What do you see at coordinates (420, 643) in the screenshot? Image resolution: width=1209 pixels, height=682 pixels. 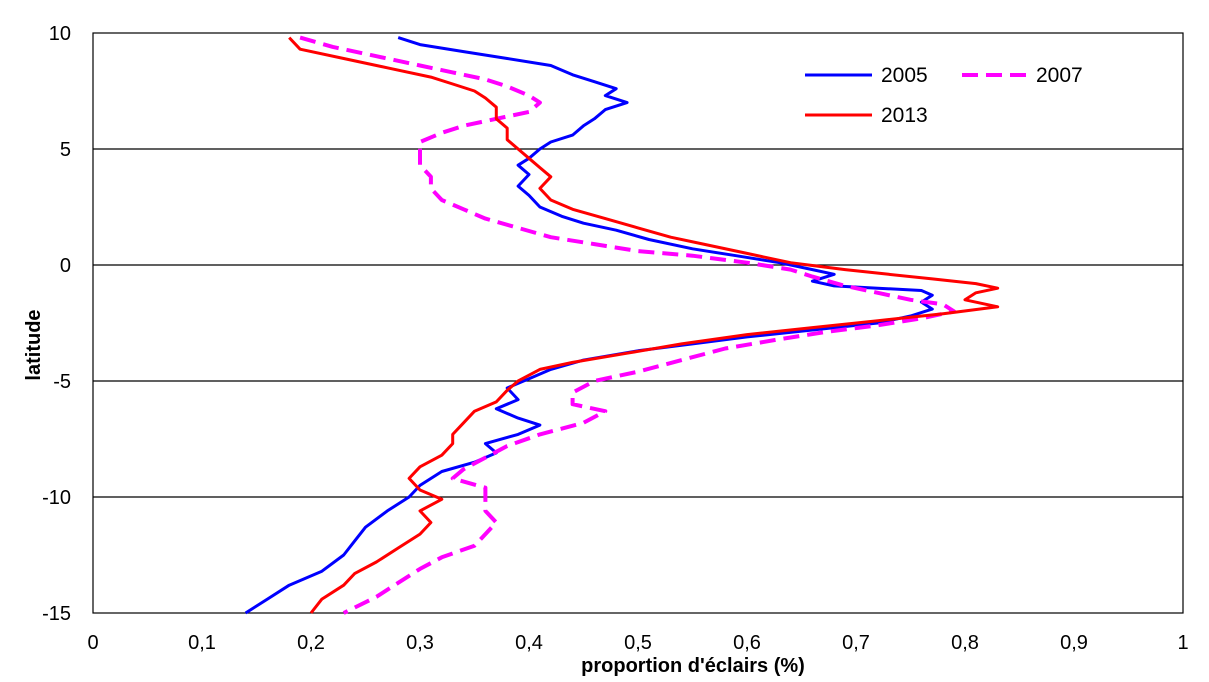 I see `x-tick-label: 0,3` at bounding box center [420, 643].